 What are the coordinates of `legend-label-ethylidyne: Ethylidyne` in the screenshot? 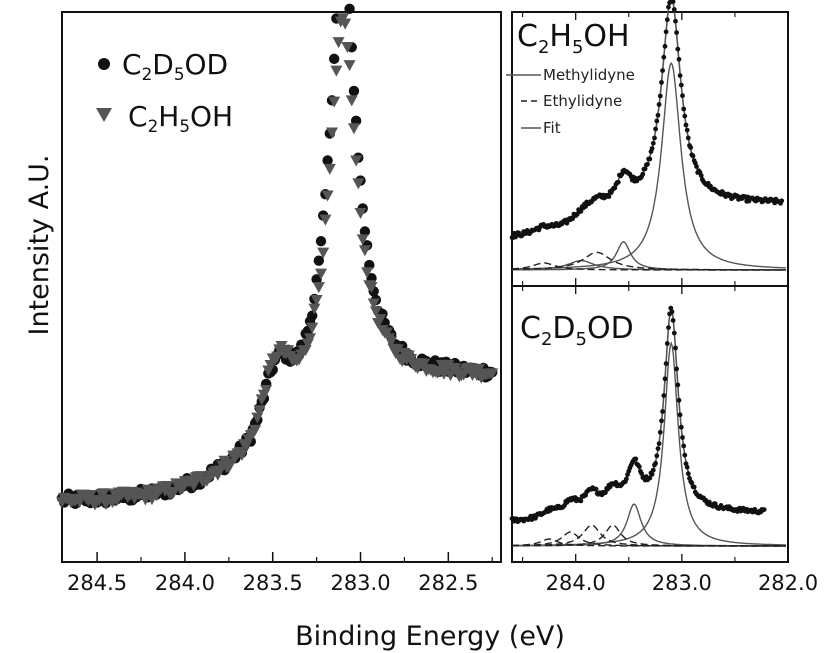 It's located at (582, 101).